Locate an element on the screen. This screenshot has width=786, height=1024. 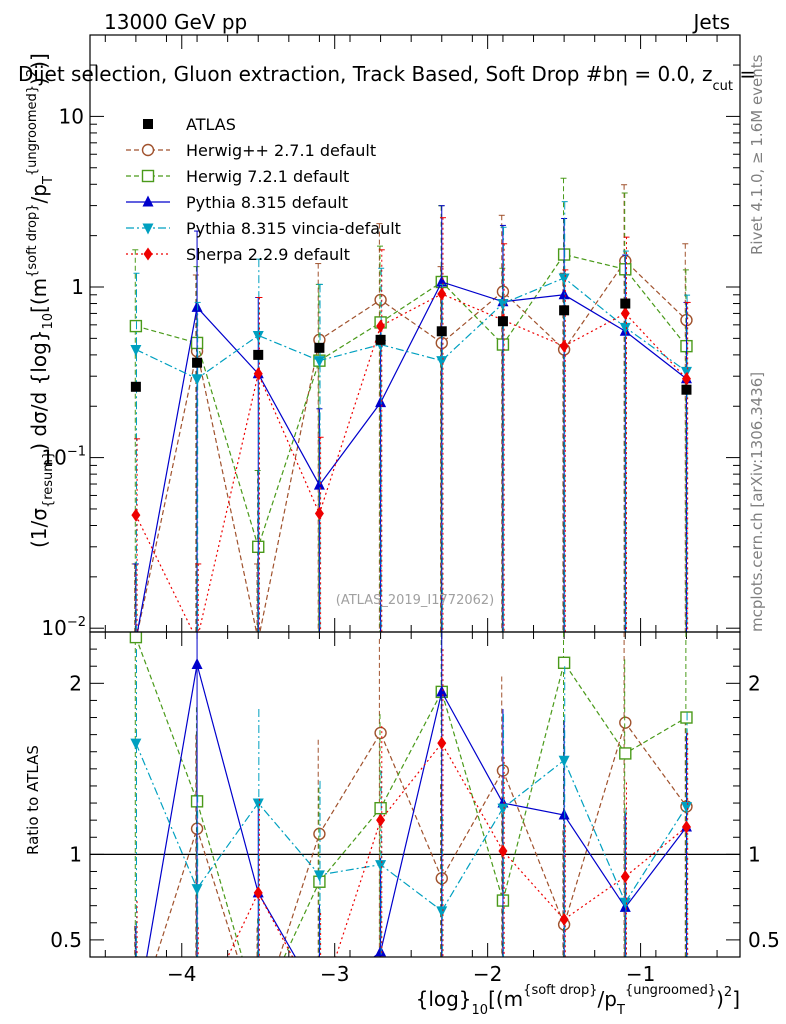
y-tick-label: 10 is located at coordinates (71, 116).